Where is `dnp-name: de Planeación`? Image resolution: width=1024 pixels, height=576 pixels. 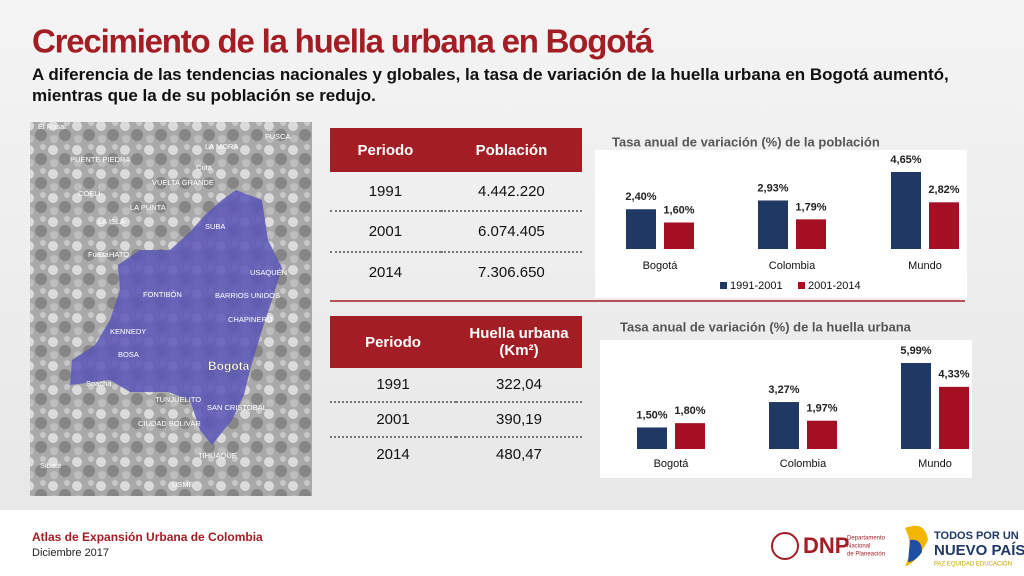
dnp-name: de Planeación is located at coordinates (866, 555).